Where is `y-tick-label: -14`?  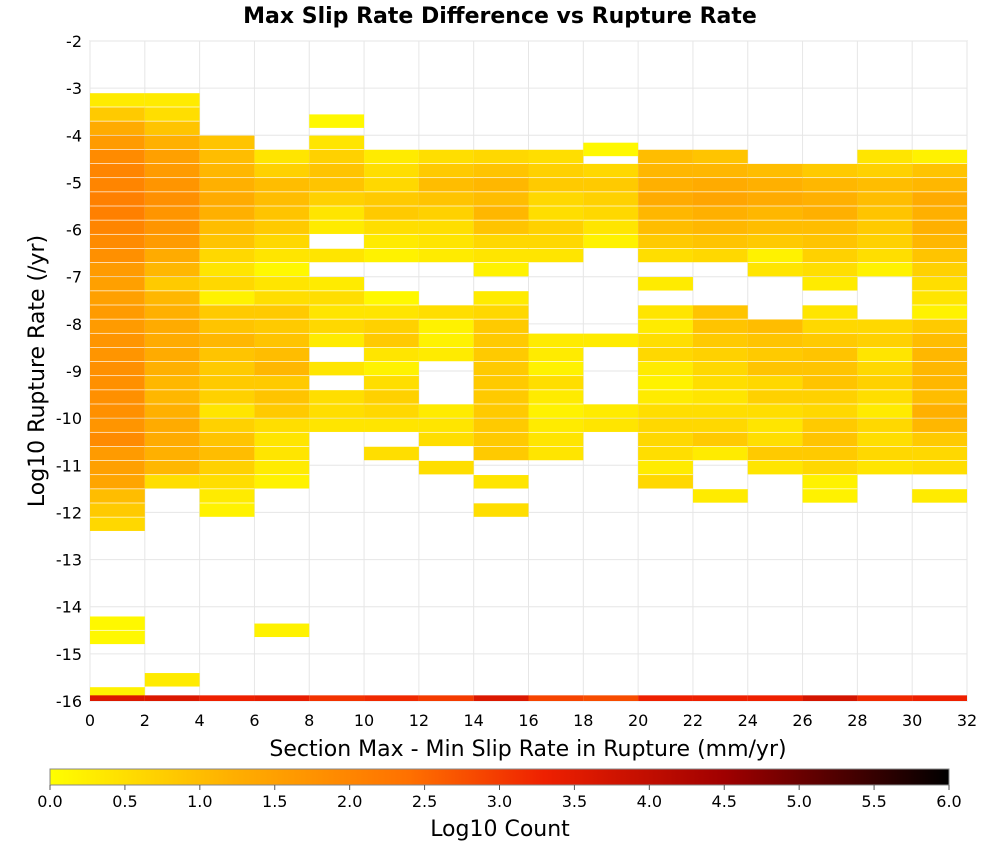
y-tick-label: -14 is located at coordinates (69, 607).